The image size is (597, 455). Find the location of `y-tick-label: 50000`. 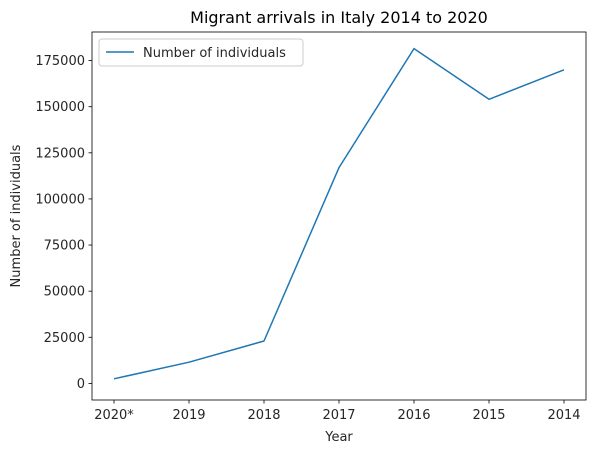

y-tick-label: 50000 is located at coordinates (64, 292).